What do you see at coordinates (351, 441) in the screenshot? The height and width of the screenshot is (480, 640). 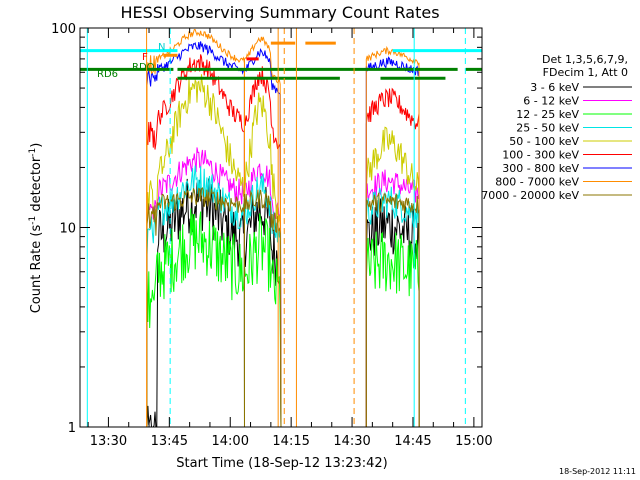 I see `x-tick-label: 14:30` at bounding box center [351, 441].